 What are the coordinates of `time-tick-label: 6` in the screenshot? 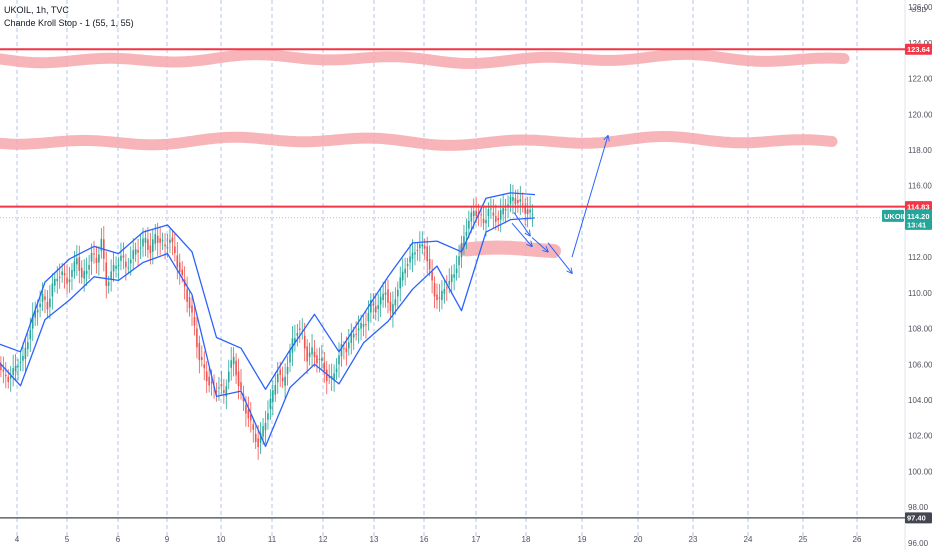 It's located at (118, 539).